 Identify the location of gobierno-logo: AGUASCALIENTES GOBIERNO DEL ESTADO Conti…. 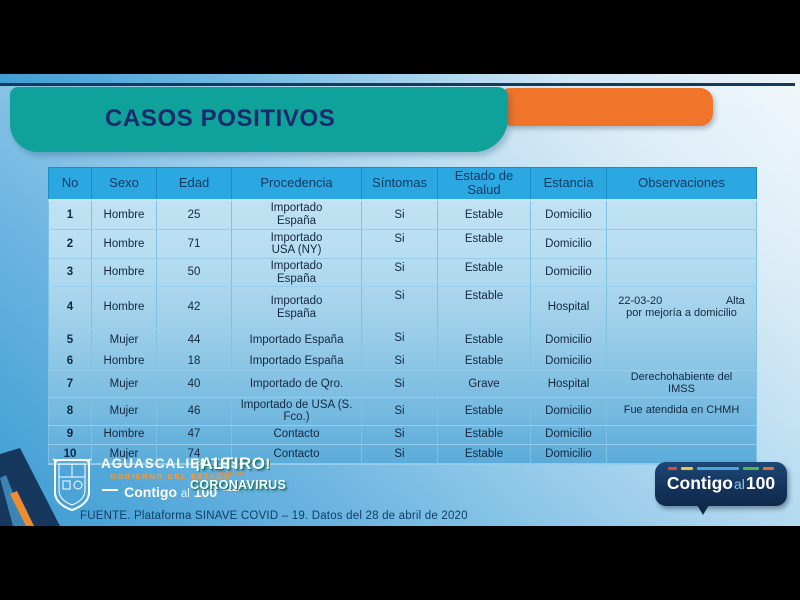
(146, 484).